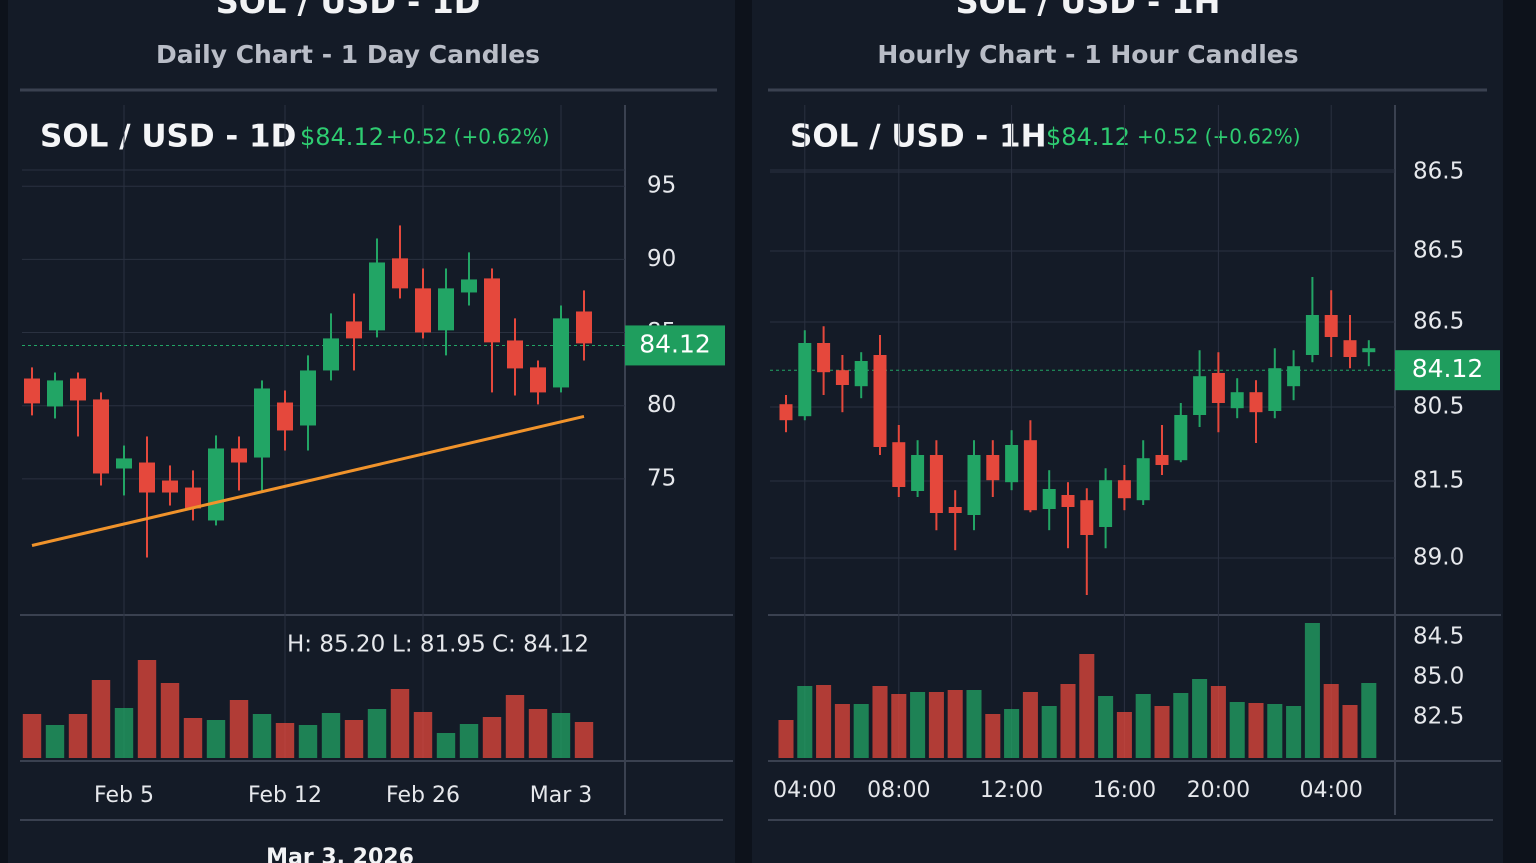 The width and height of the screenshot is (1536, 863). What do you see at coordinates (1438, 481) in the screenshot?
I see `price-axis-label: 81.5` at bounding box center [1438, 481].